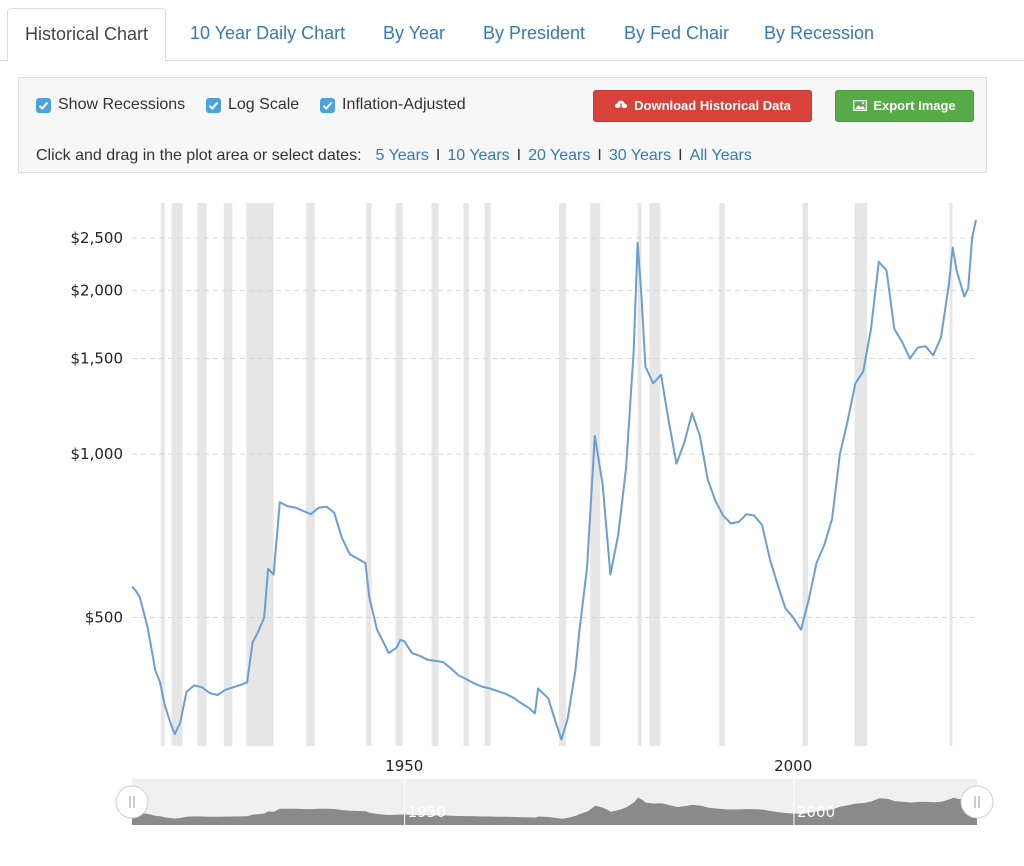  What do you see at coordinates (819, 33) in the screenshot?
I see `tab-by-recession: By Recession` at bounding box center [819, 33].